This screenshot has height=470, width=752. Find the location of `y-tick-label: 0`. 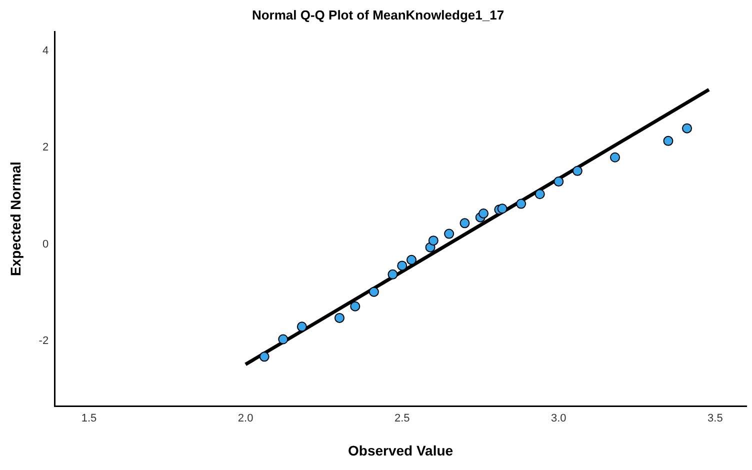

y-tick-label: 0 is located at coordinates (45, 244).